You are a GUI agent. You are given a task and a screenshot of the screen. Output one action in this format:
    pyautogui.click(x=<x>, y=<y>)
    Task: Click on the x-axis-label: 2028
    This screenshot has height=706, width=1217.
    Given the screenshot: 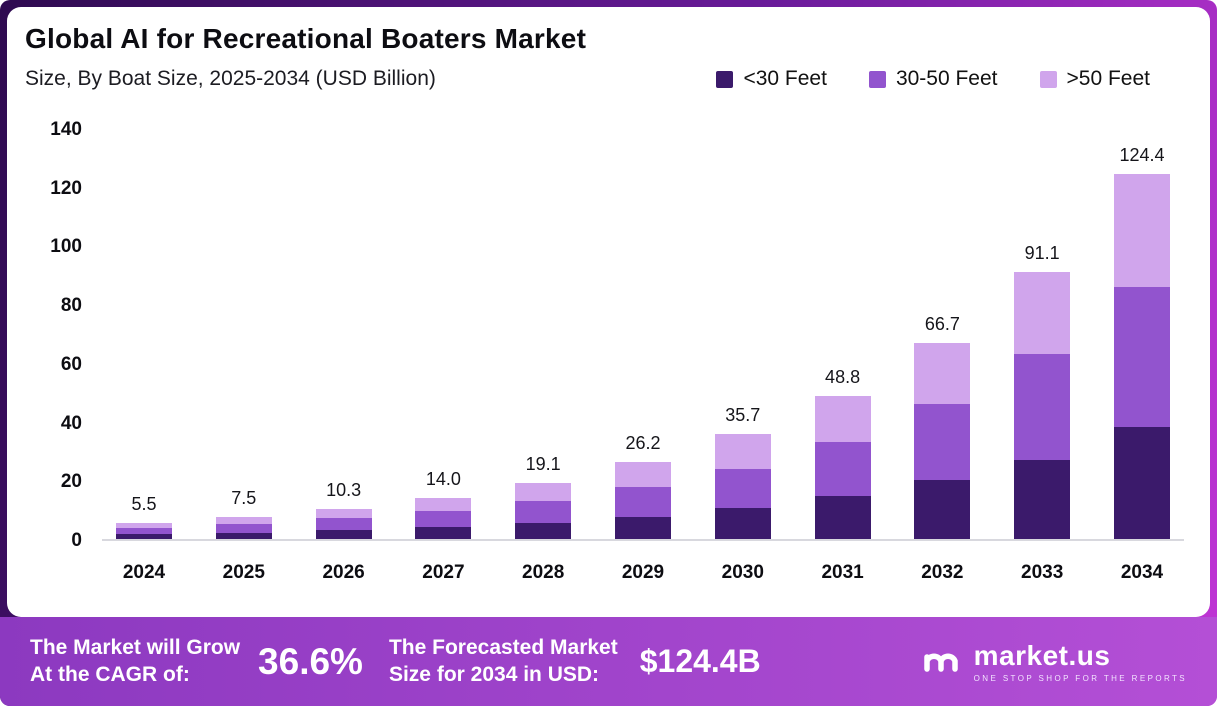 What is the action you would take?
    pyautogui.click(x=543, y=572)
    